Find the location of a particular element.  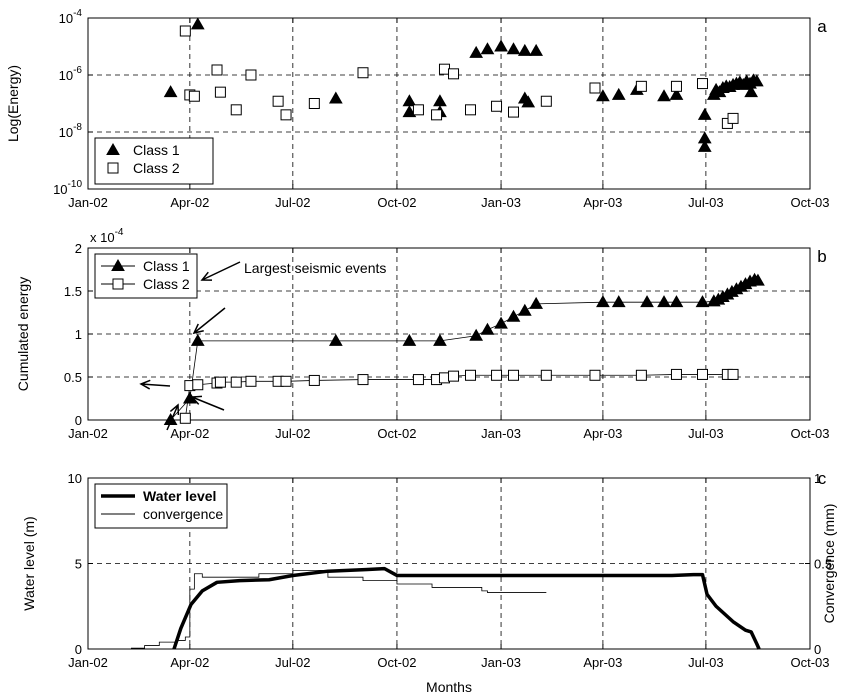

legend: Water level convergence is located at coordinates (161, 506).